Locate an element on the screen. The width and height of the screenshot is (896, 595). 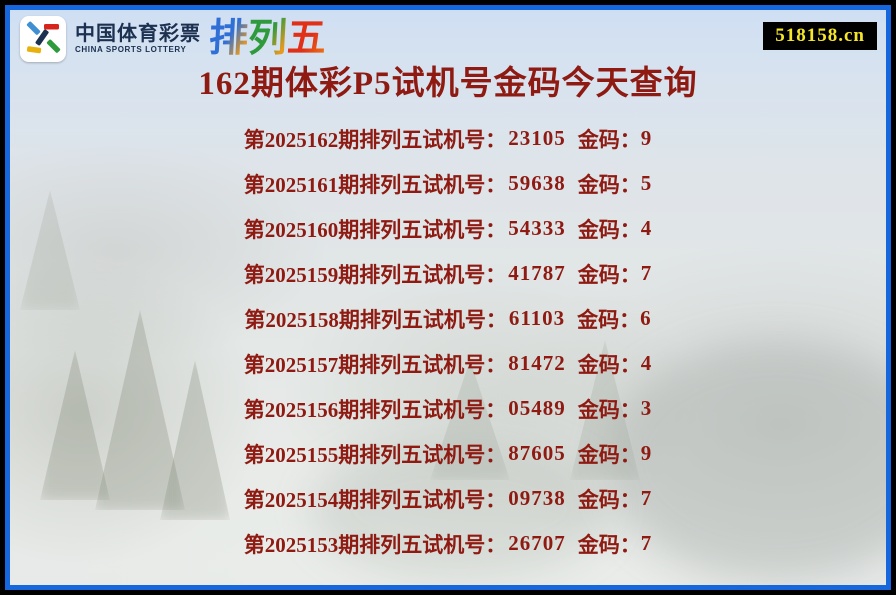
result-row: 第2025156期排列五试机号： 05489 金码： 3 is located at coordinates (448, 408).